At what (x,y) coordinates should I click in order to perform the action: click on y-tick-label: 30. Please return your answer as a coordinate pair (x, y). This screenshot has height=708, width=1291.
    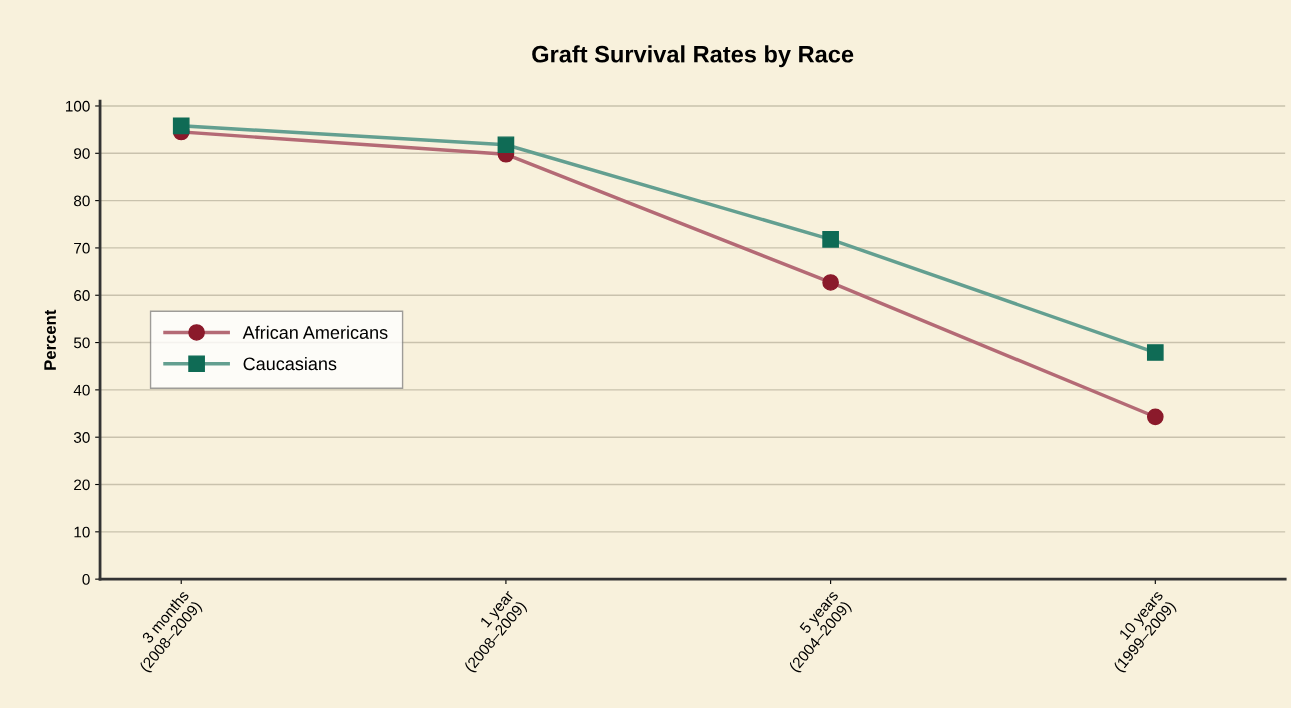
    Looking at the image, I should click on (81, 437).